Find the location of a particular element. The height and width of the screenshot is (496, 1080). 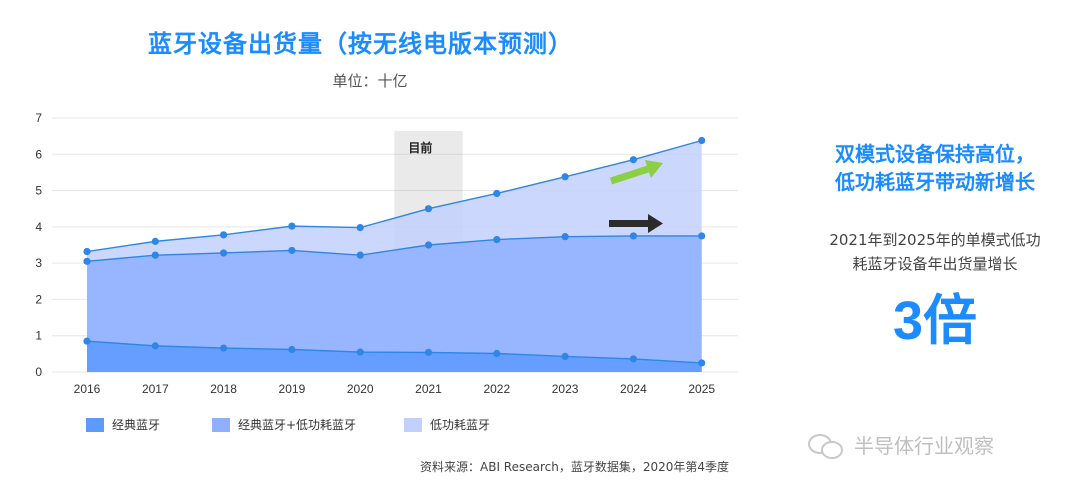

x-tick-label: 2017 is located at coordinates (155, 389).